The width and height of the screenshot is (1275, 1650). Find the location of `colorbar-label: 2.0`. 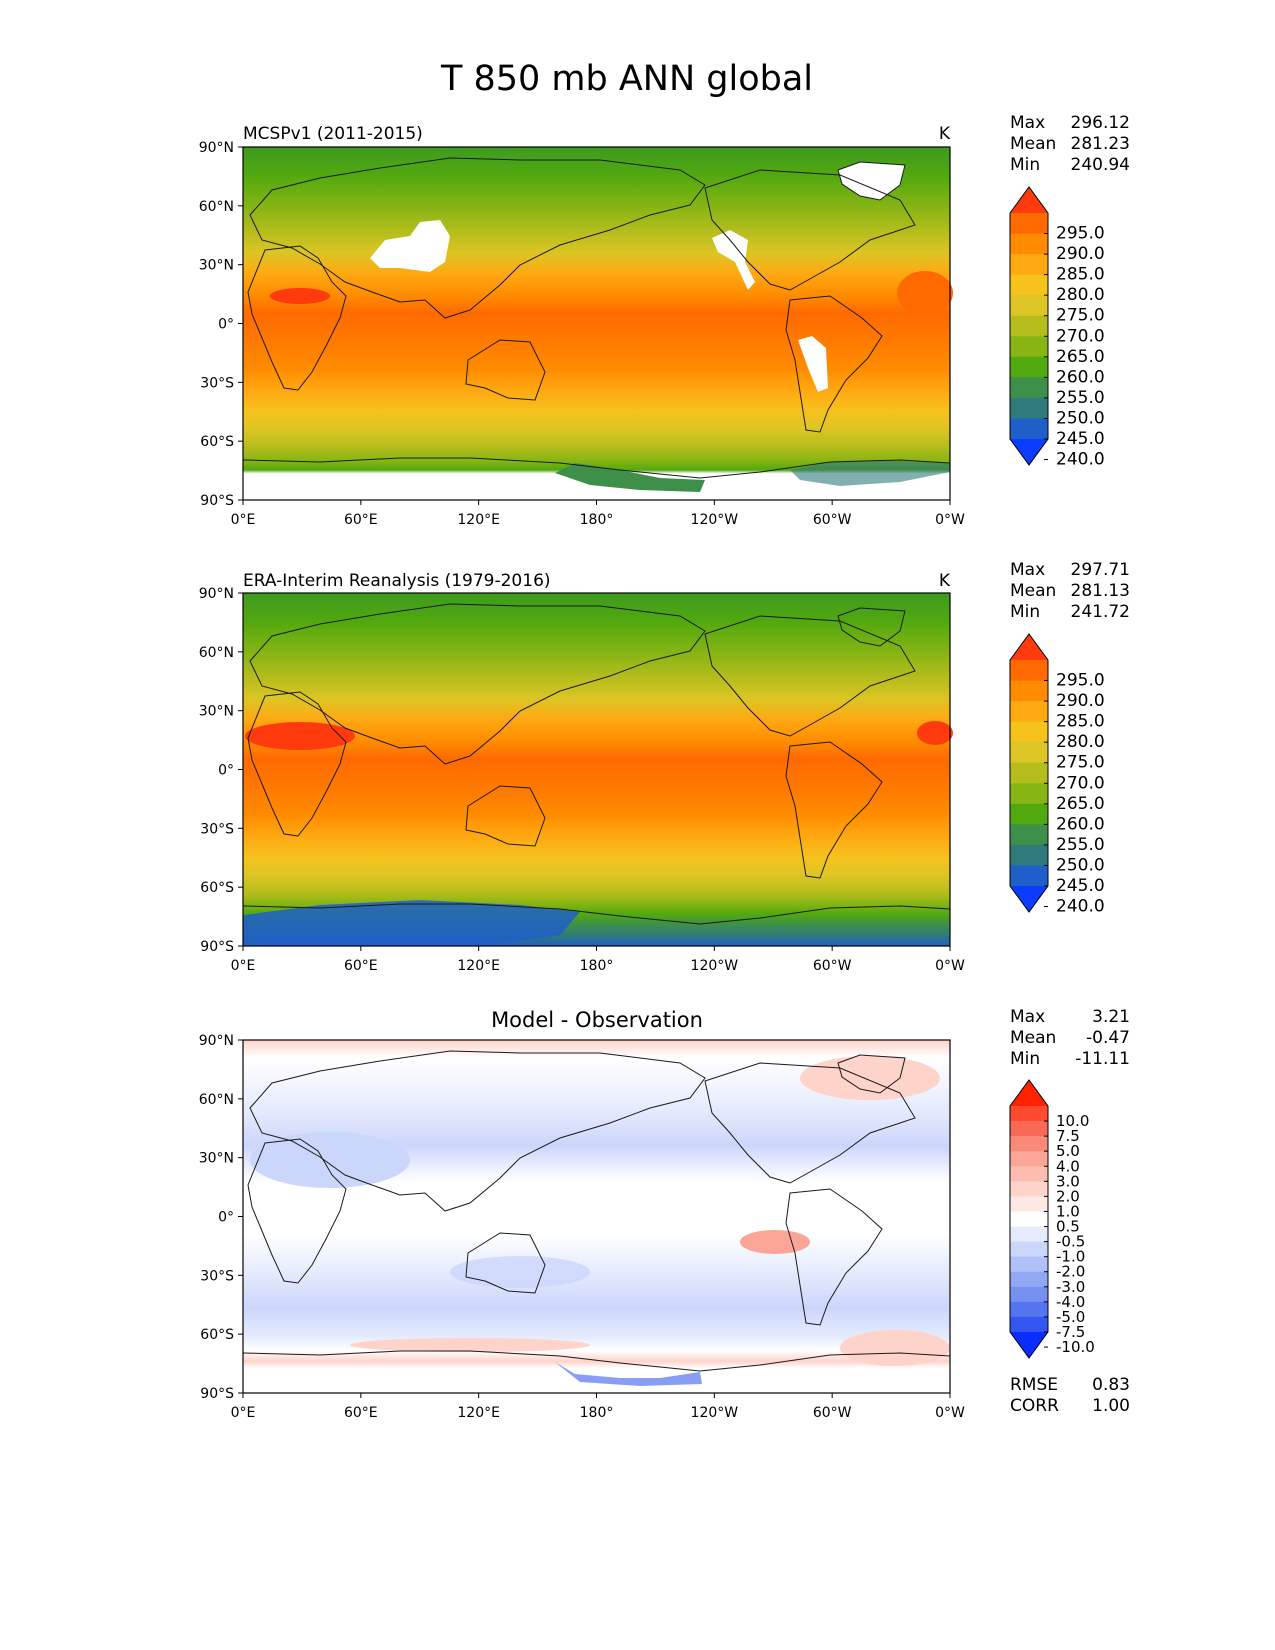

colorbar-label: 2.0 is located at coordinates (1068, 1196).